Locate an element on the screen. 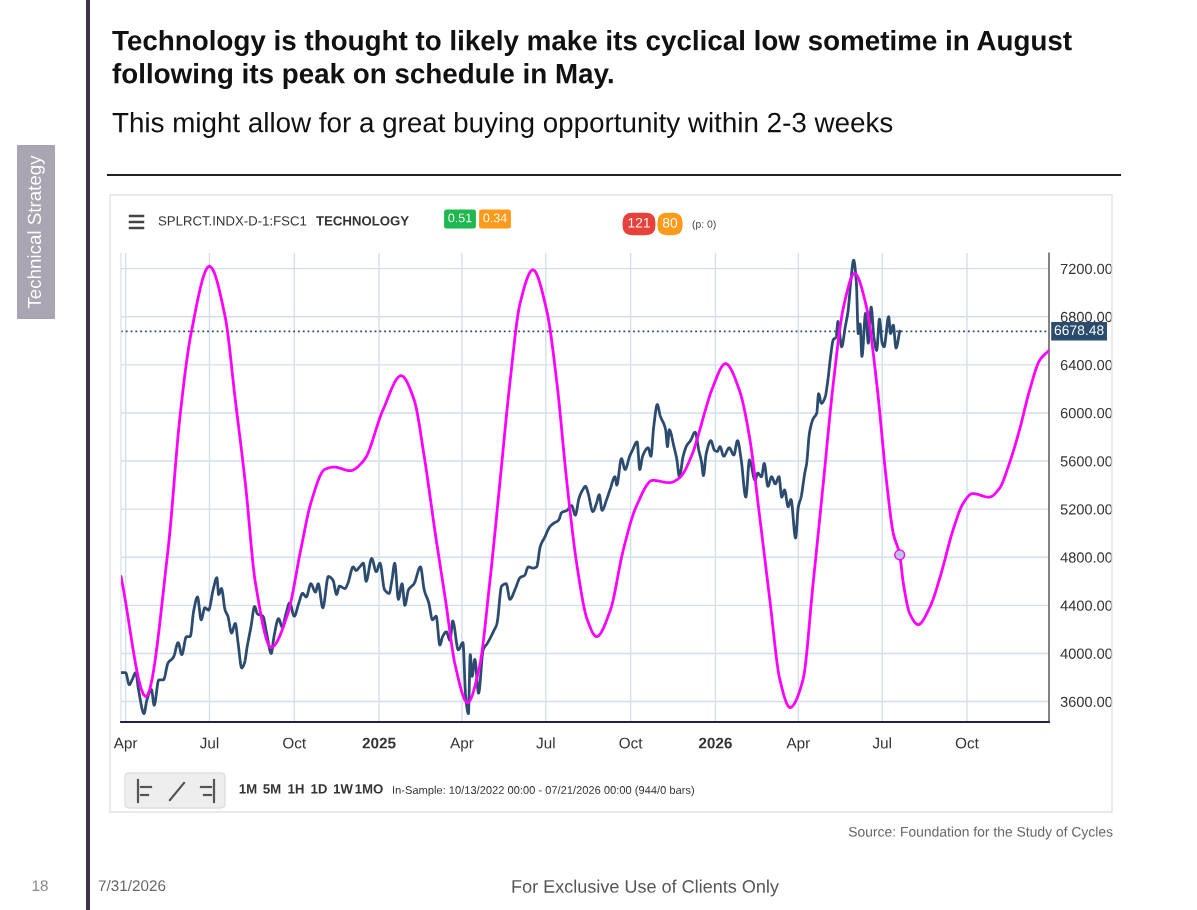  text: 1H is located at coordinates (296, 789).